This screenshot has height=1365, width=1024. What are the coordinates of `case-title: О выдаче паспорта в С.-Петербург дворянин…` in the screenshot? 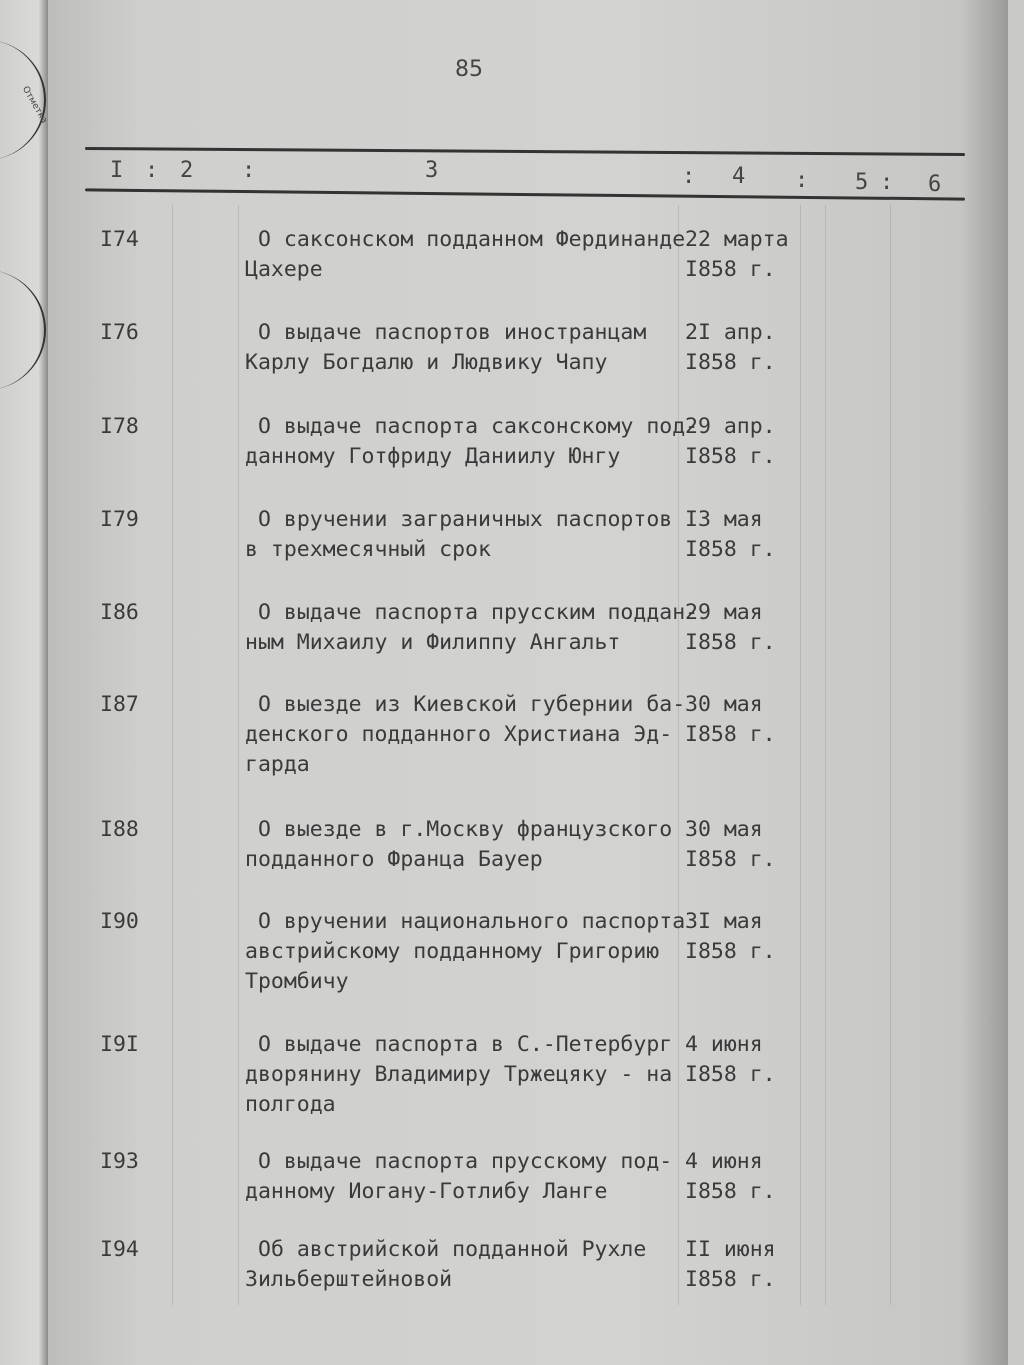 It's located at (458, 1075).